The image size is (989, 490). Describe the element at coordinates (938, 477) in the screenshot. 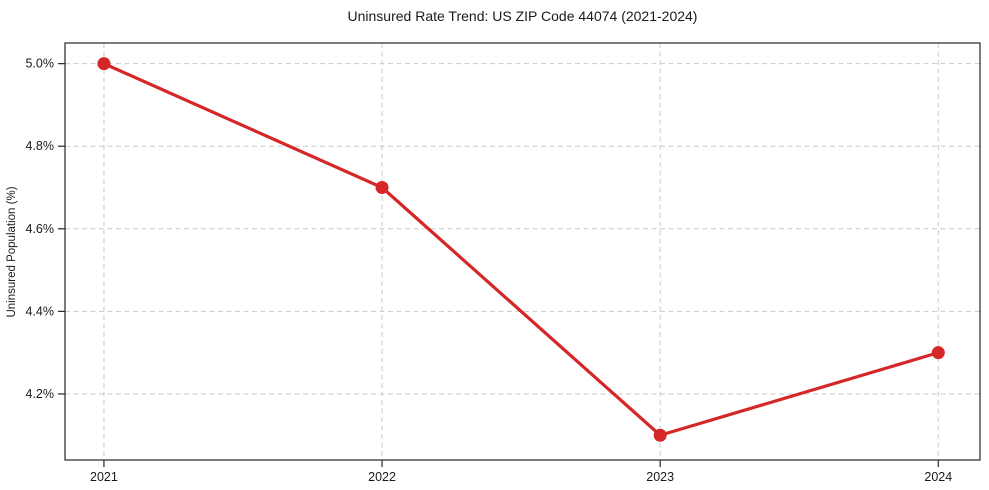

I see `x-tick-label: 2024` at that location.